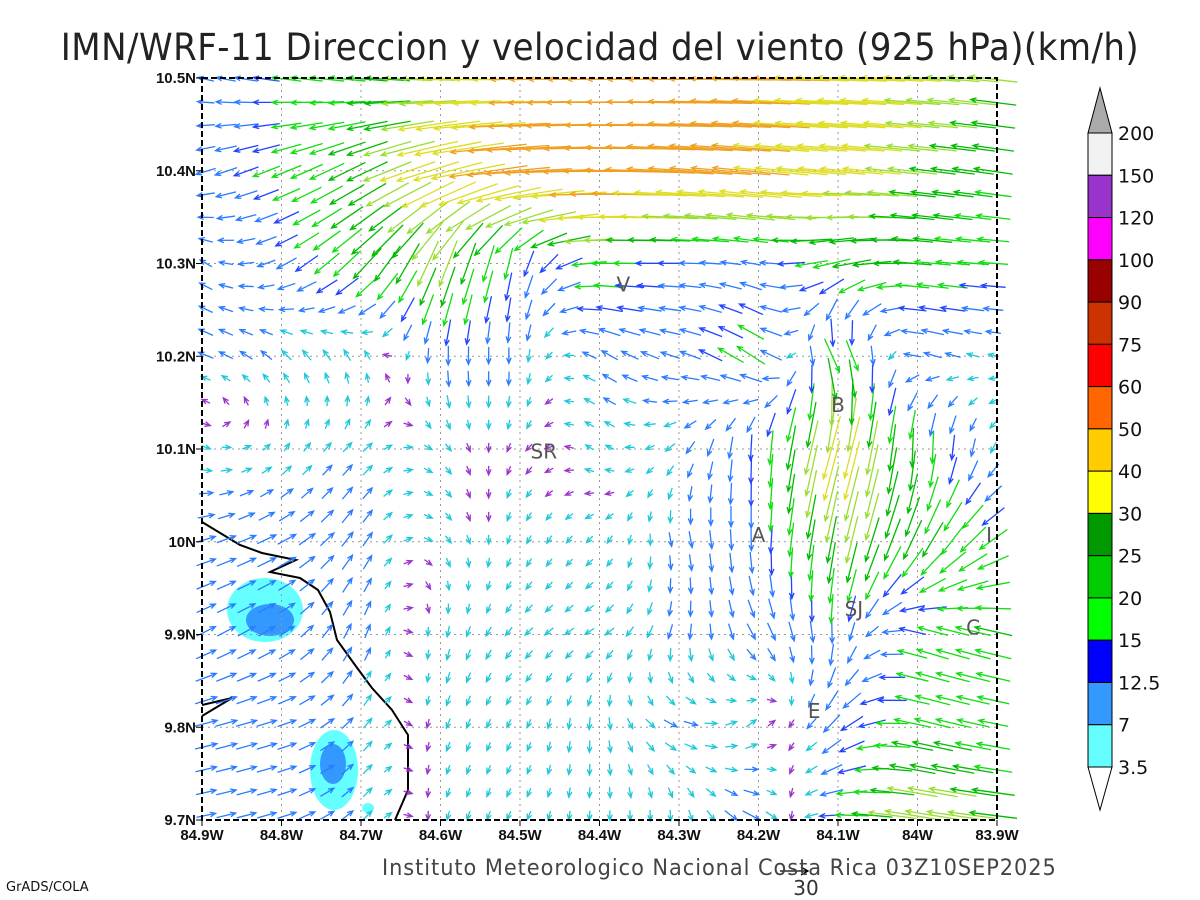  Describe the element at coordinates (814, 711) in the screenshot. I see `station-label: E` at that location.